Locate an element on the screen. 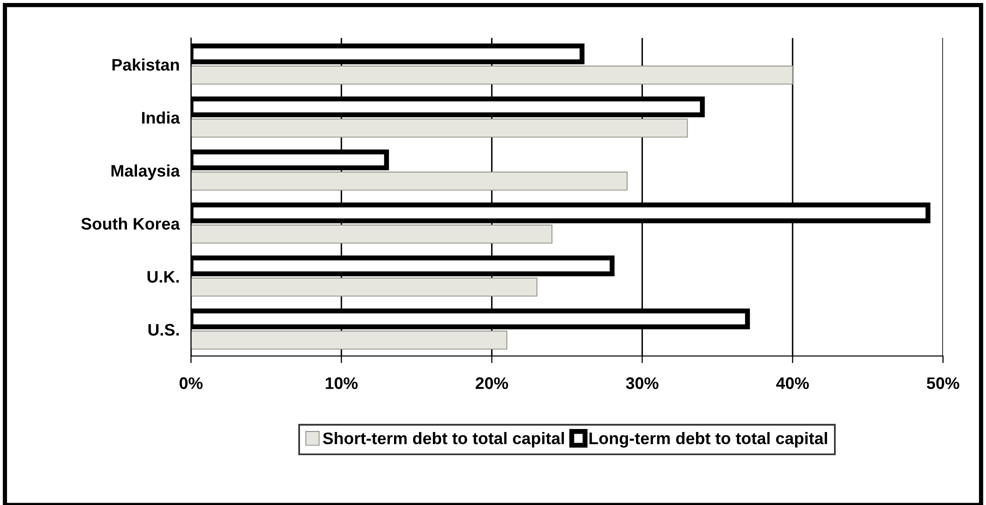  x-tick-label: 50% is located at coordinates (943, 383).